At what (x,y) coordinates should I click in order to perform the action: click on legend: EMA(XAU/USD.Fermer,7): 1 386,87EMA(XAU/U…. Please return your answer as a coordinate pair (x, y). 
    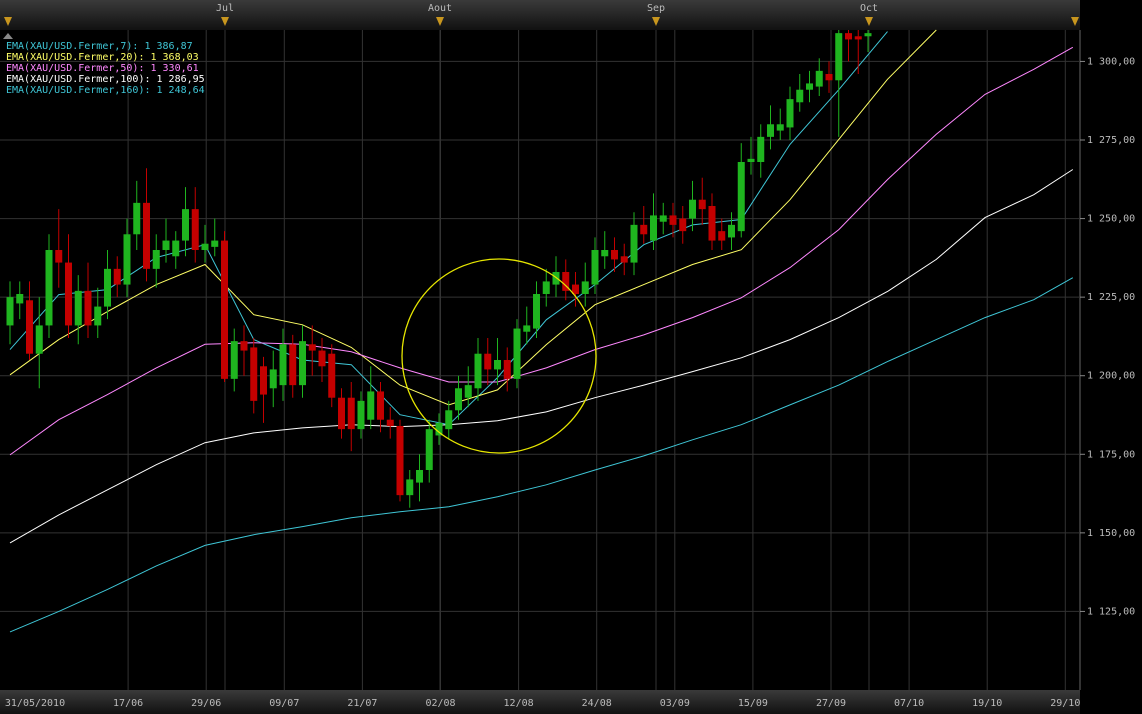
    Looking at the image, I should click on (105, 68).